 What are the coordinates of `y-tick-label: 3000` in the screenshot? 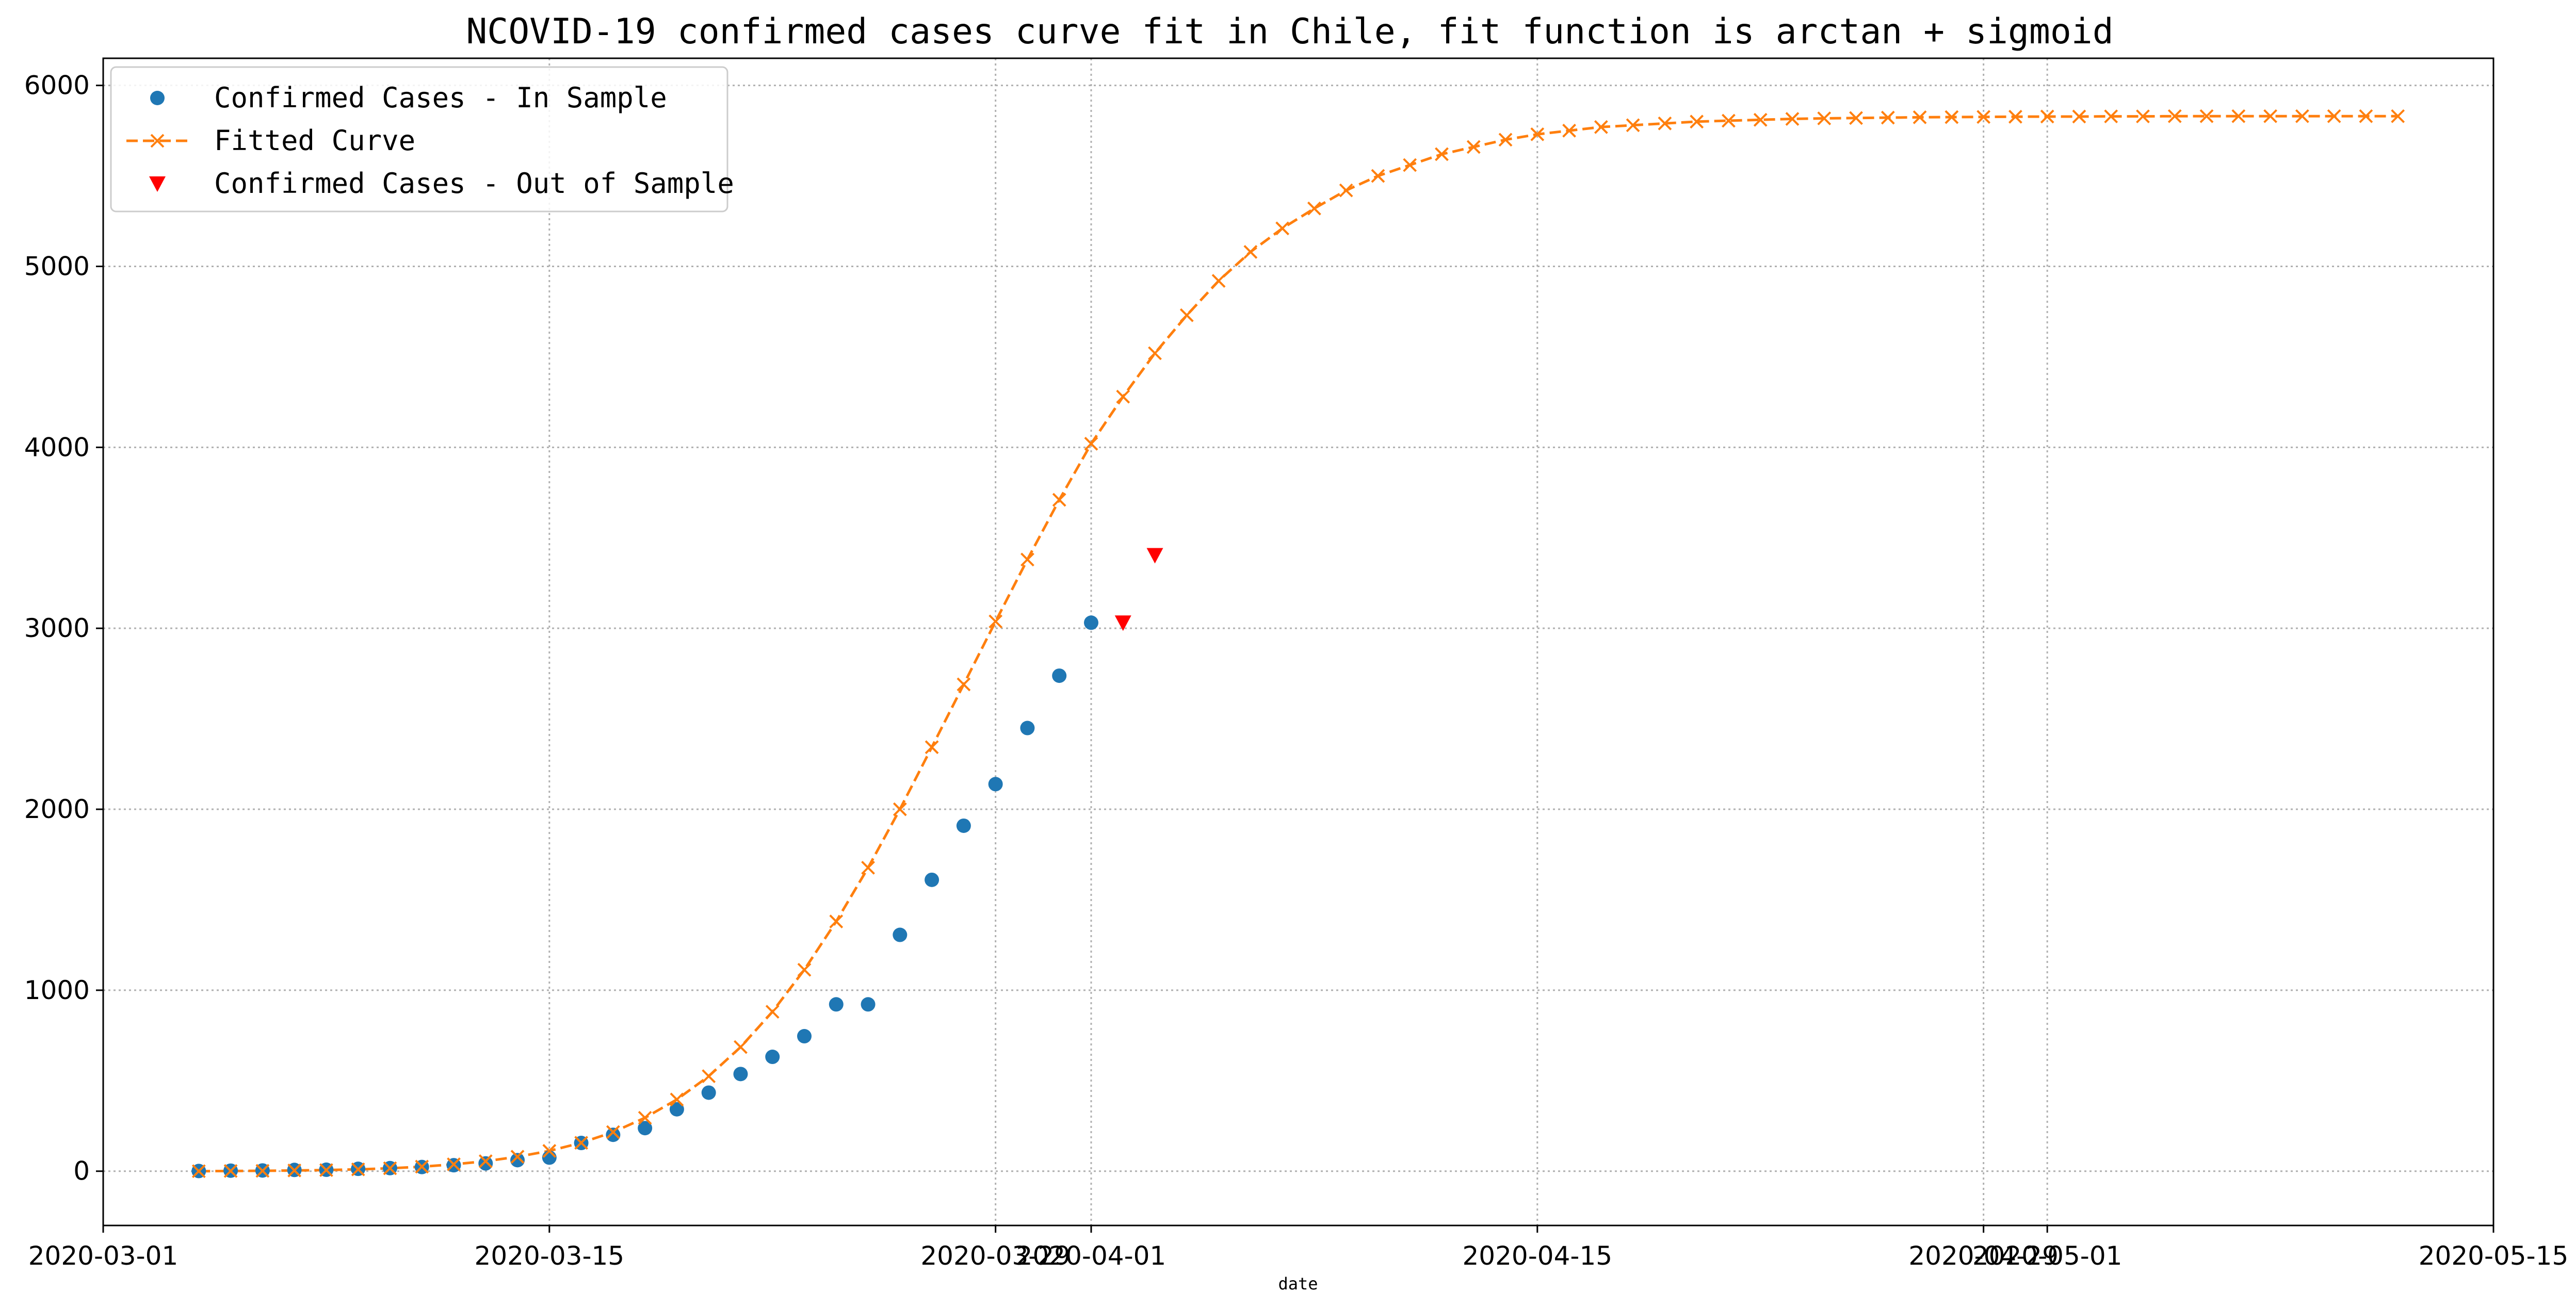 It's located at (57, 628).